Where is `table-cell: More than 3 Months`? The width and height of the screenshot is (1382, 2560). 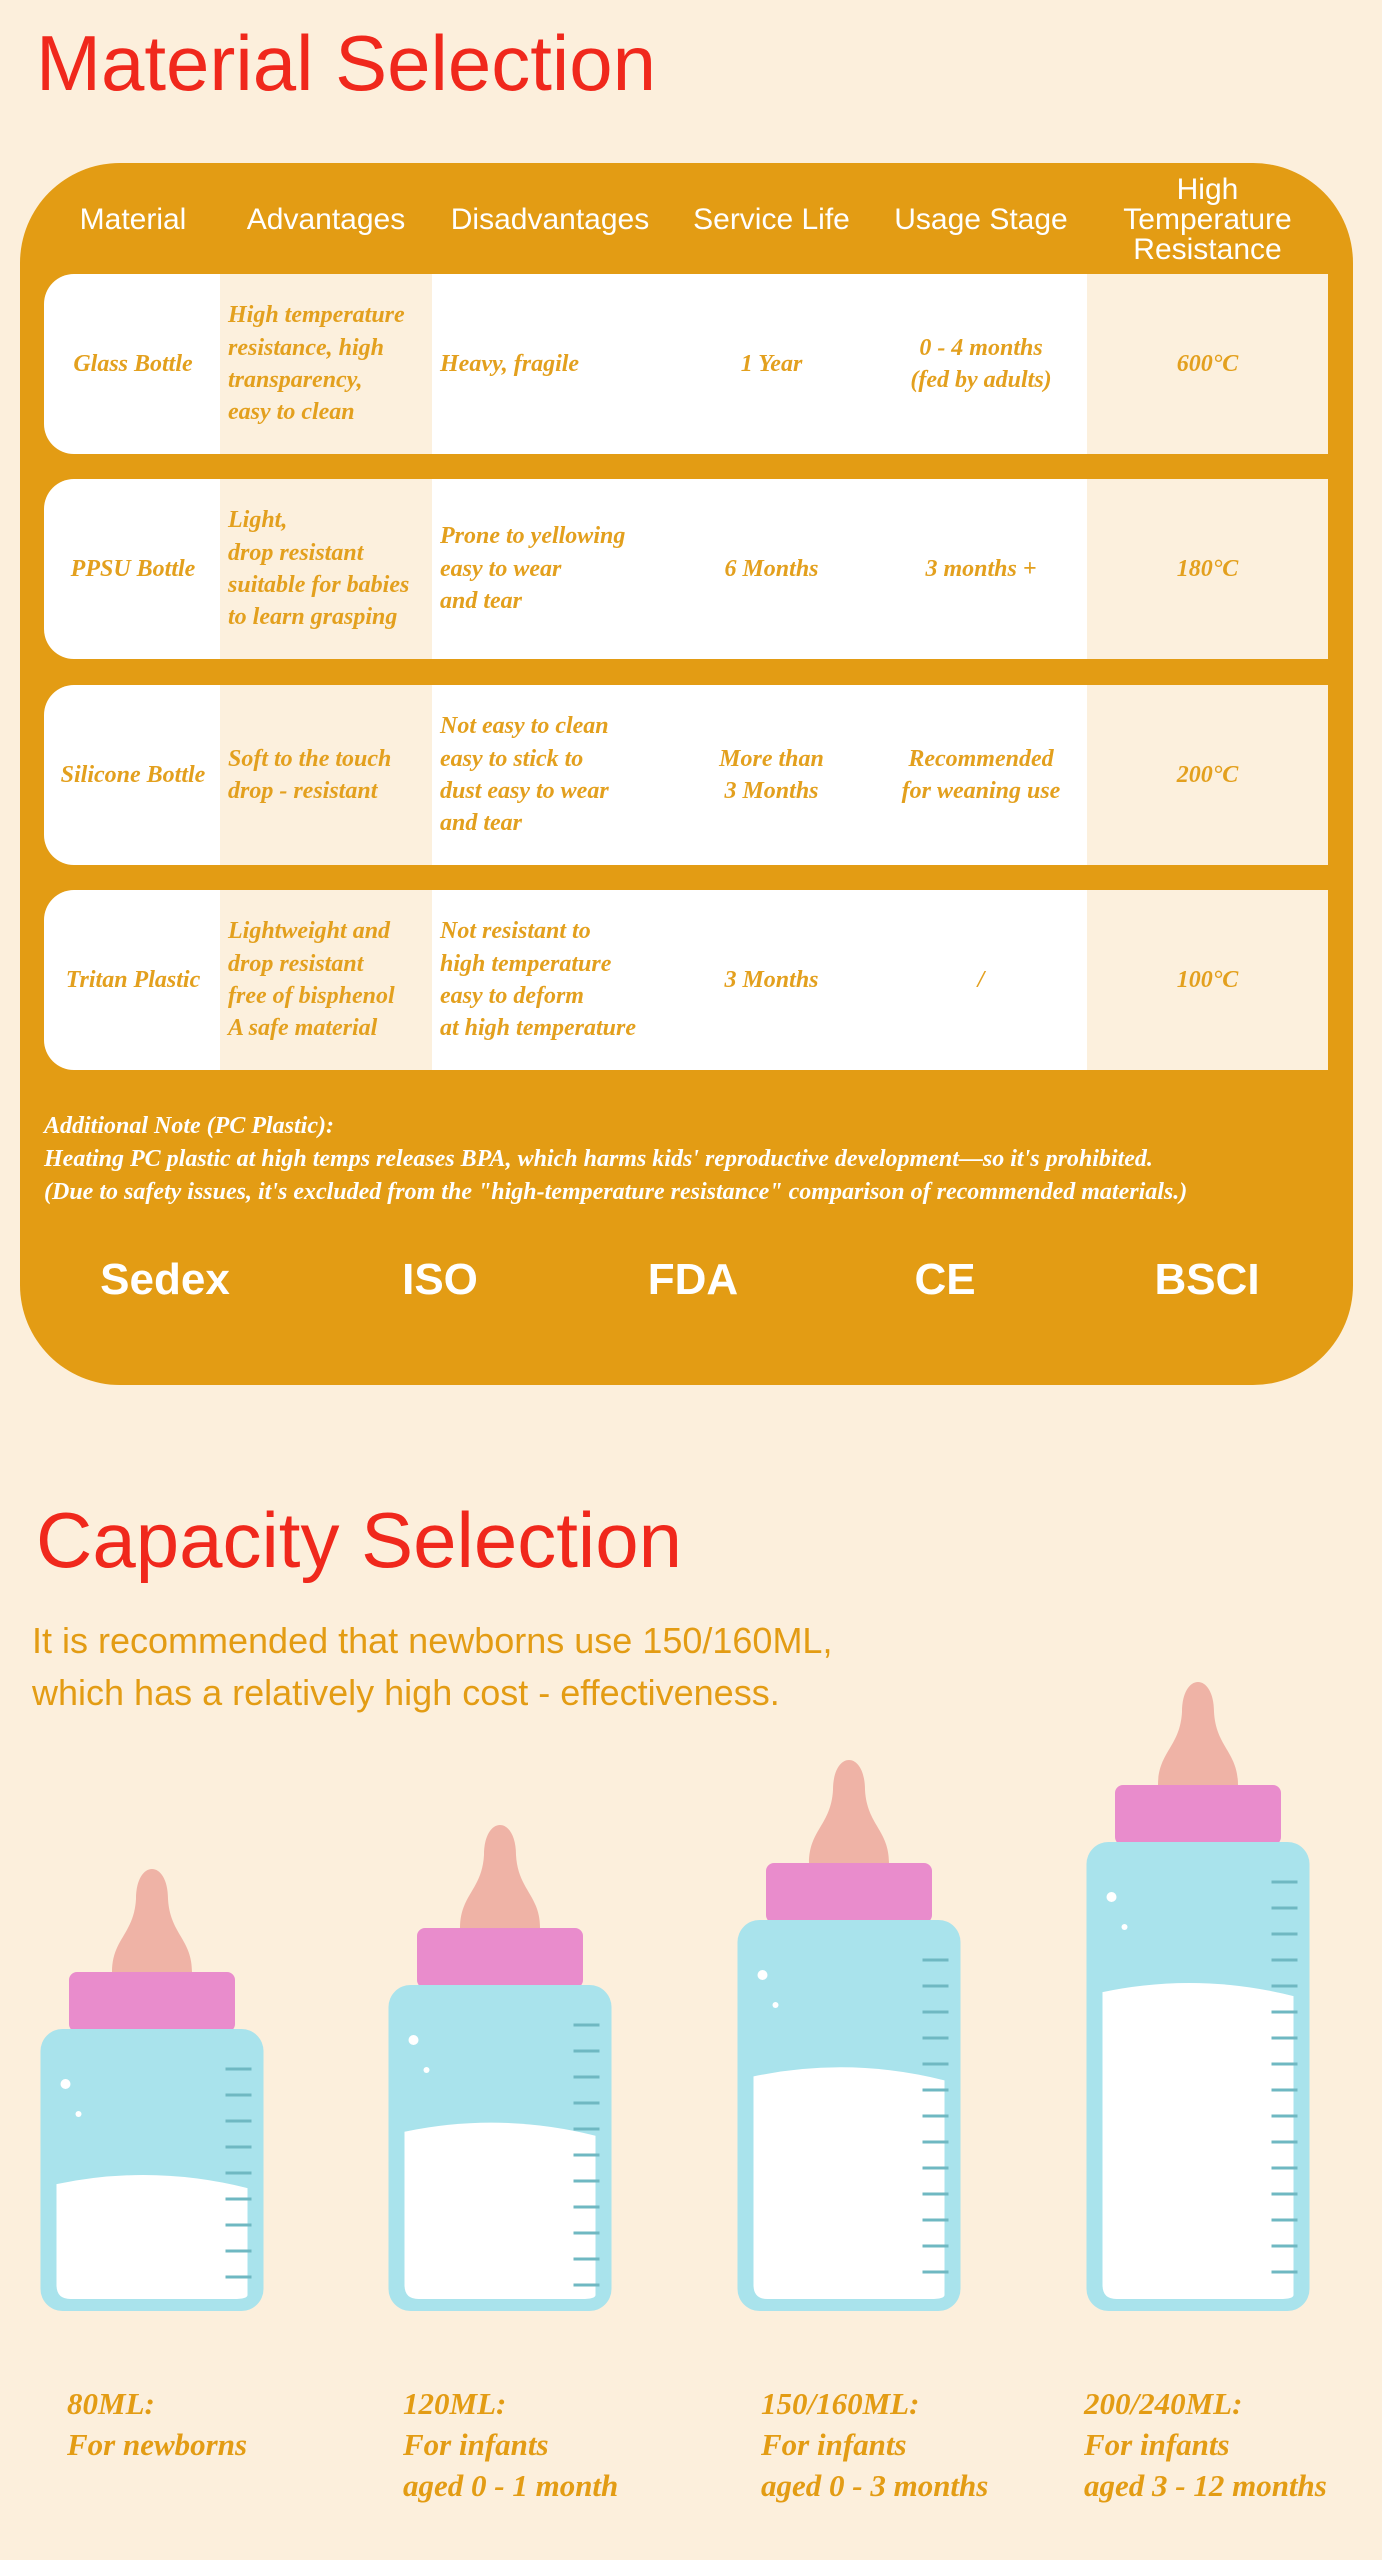
table-cell: More than 3 Months is located at coordinates (771, 774).